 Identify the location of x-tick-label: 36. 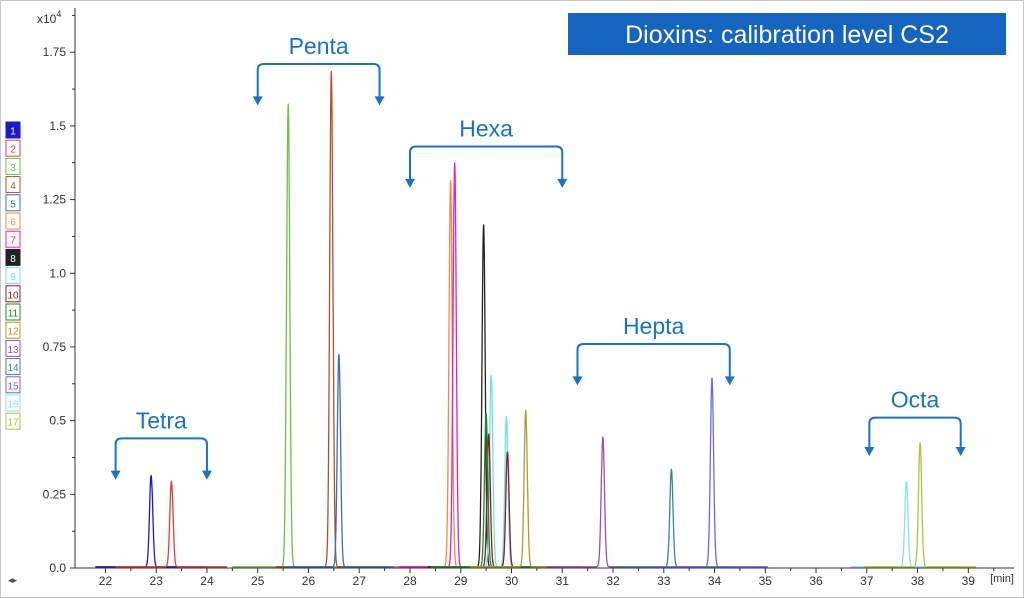
(816, 581).